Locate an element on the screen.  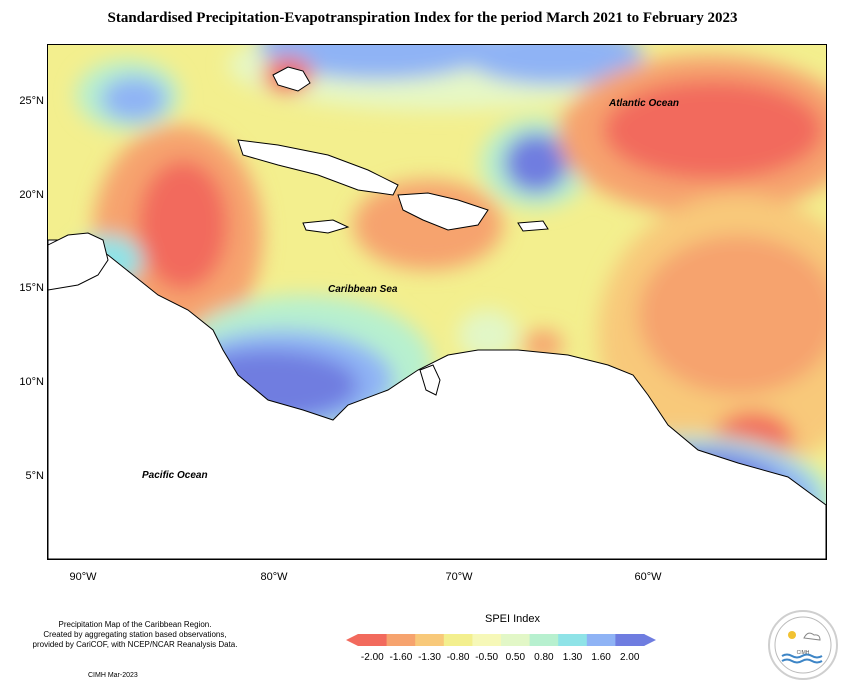
latitude-label: 15°N is located at coordinates (31, 288).